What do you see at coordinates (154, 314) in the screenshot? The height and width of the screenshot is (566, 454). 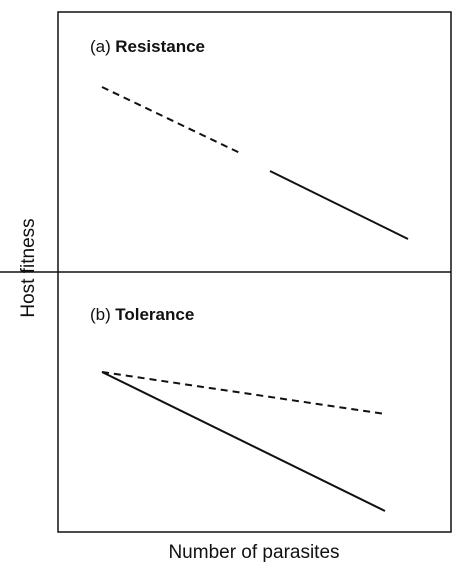 I see `panel-title: Tolerance` at bounding box center [154, 314].